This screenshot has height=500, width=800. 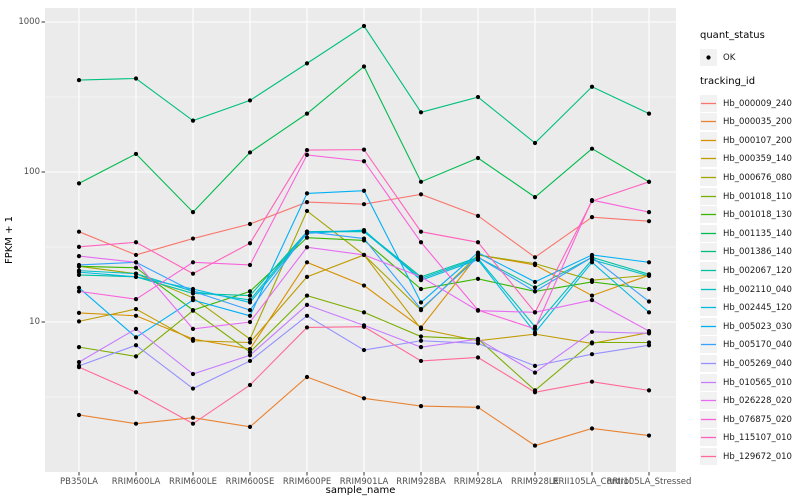 I want to click on legend-item-label-Hb_002110_040: Hb_002110_040, so click(x=757, y=289).